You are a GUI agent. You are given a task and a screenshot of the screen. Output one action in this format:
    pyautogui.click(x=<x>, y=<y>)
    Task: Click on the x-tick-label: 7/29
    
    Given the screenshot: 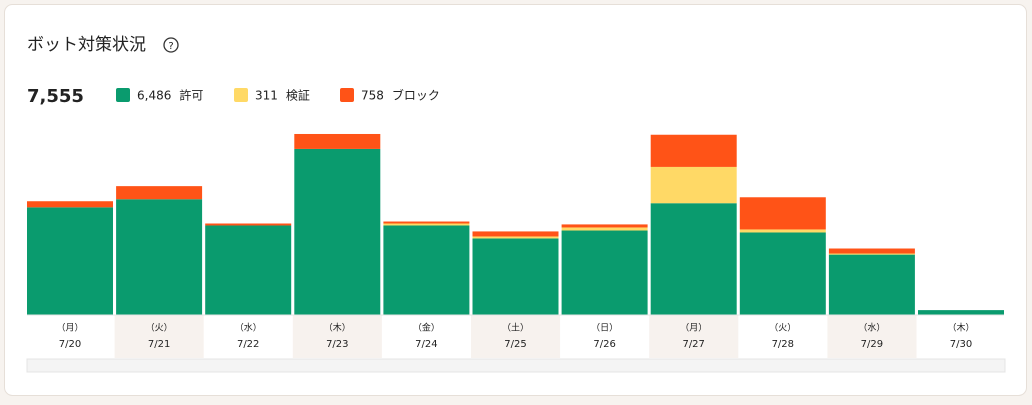 What is the action you would take?
    pyautogui.click(x=872, y=344)
    